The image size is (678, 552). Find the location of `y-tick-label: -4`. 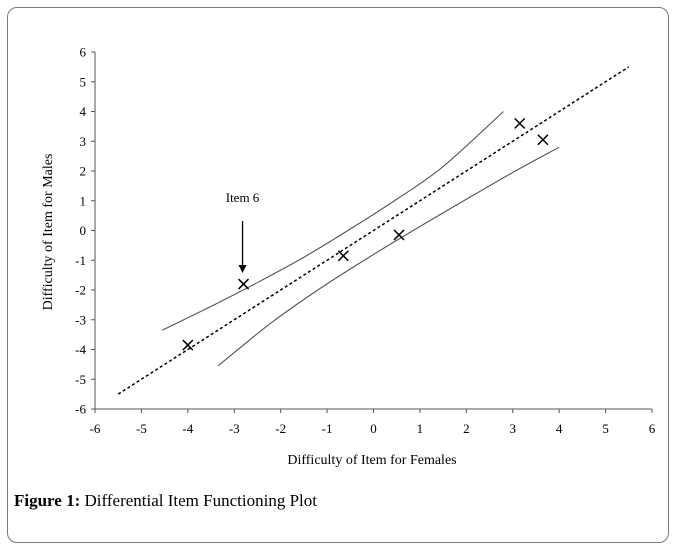

y-tick-label: -4 is located at coordinates (80, 349).